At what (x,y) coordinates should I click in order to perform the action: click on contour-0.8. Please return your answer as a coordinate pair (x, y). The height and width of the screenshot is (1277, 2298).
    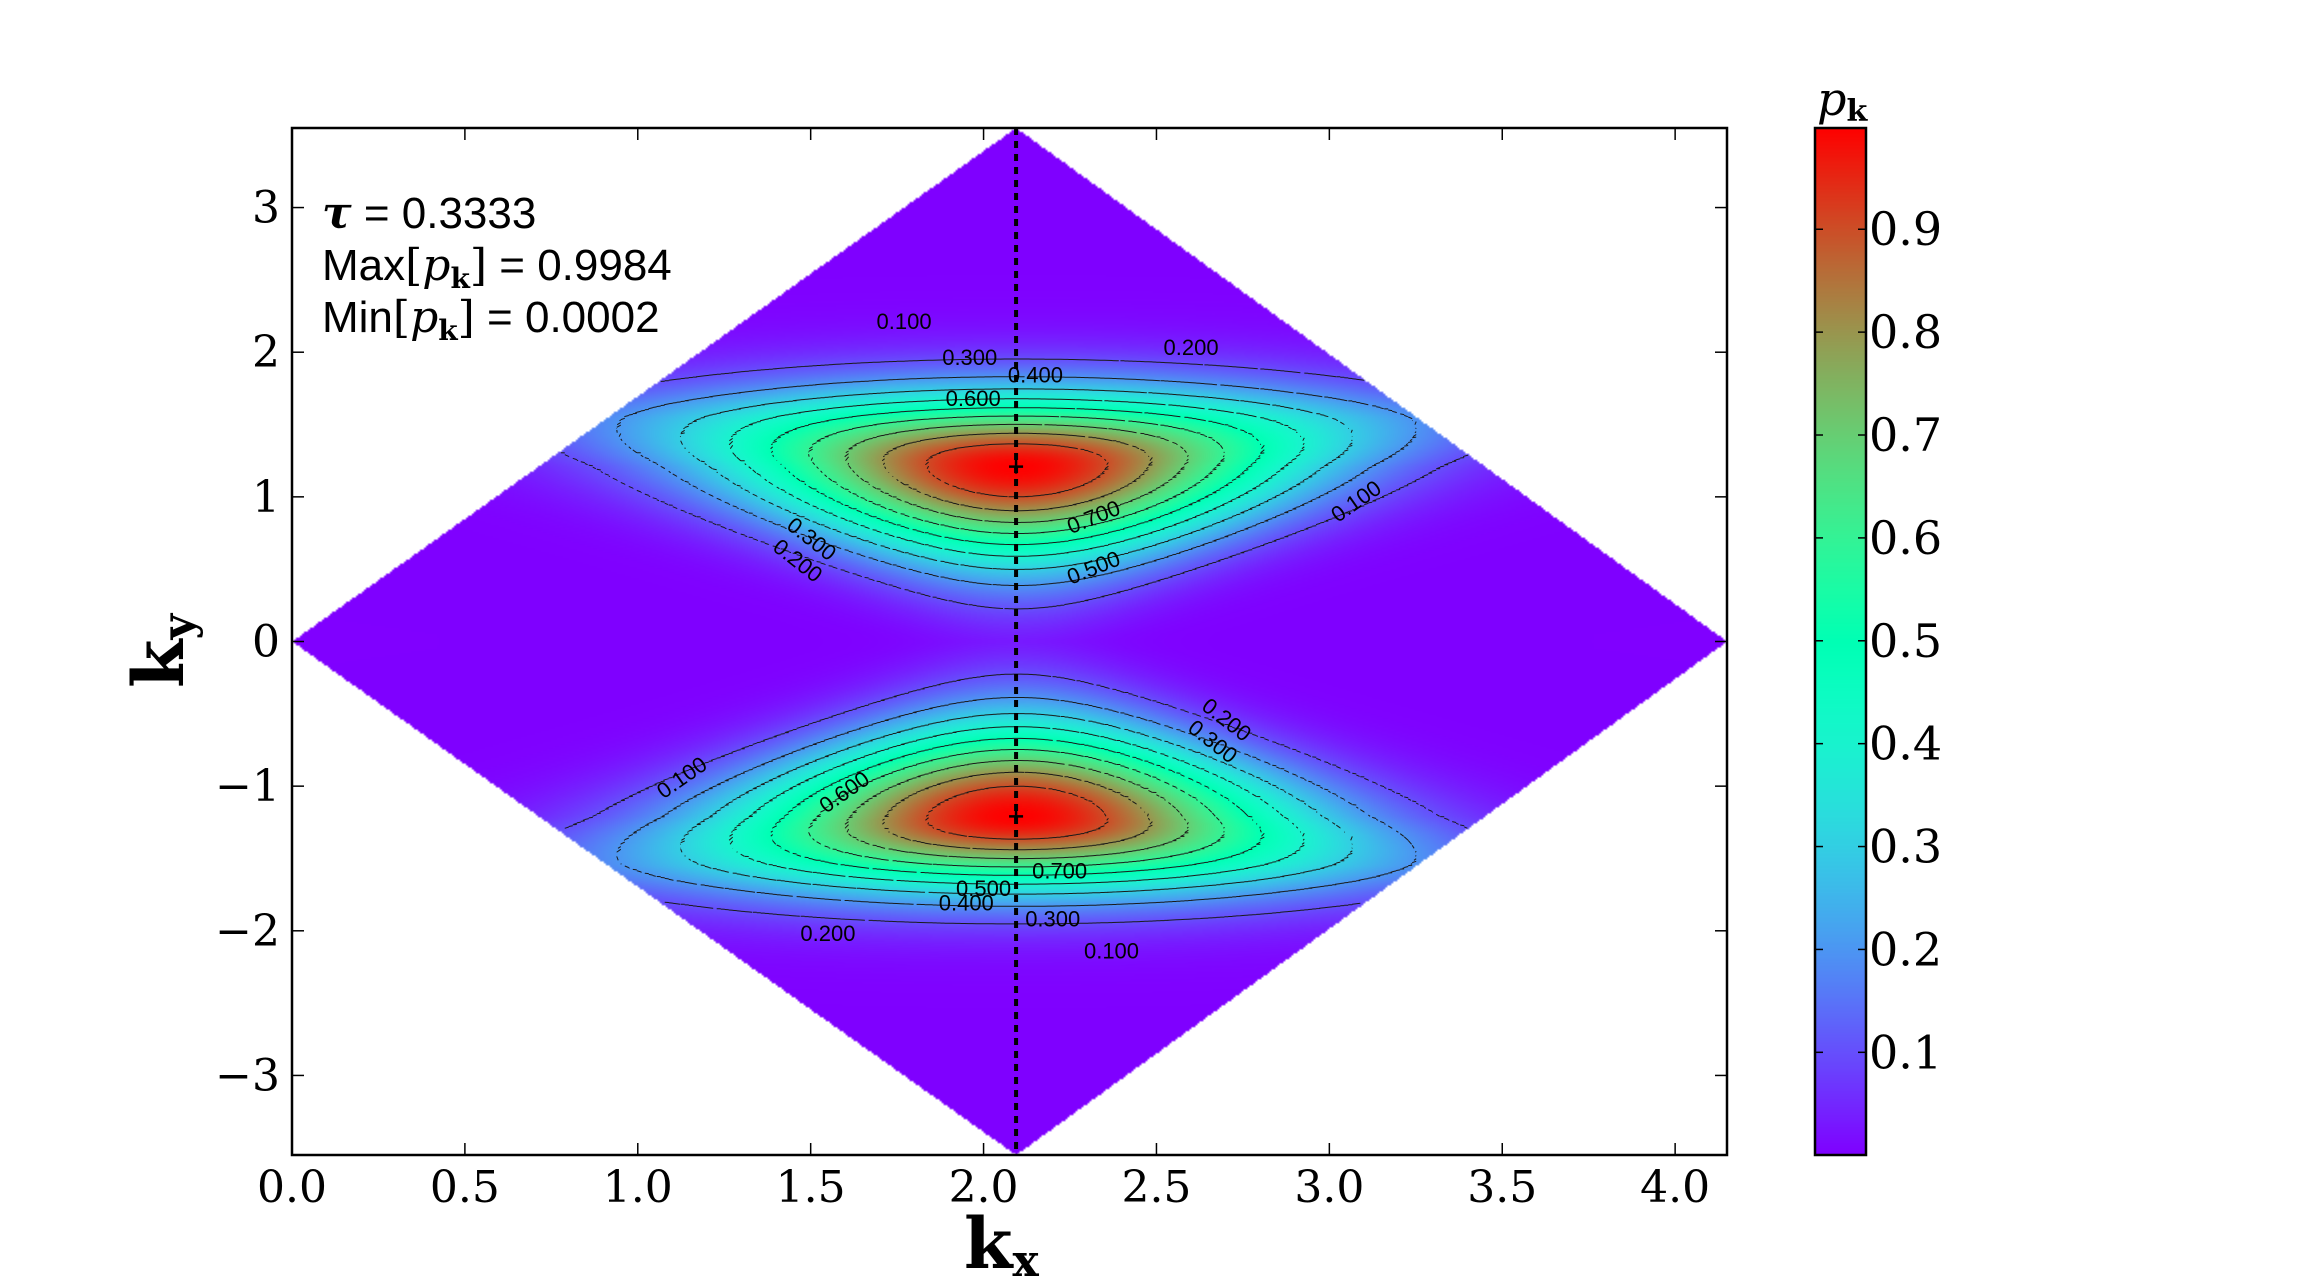
    Looking at the image, I should click on (1017, 641).